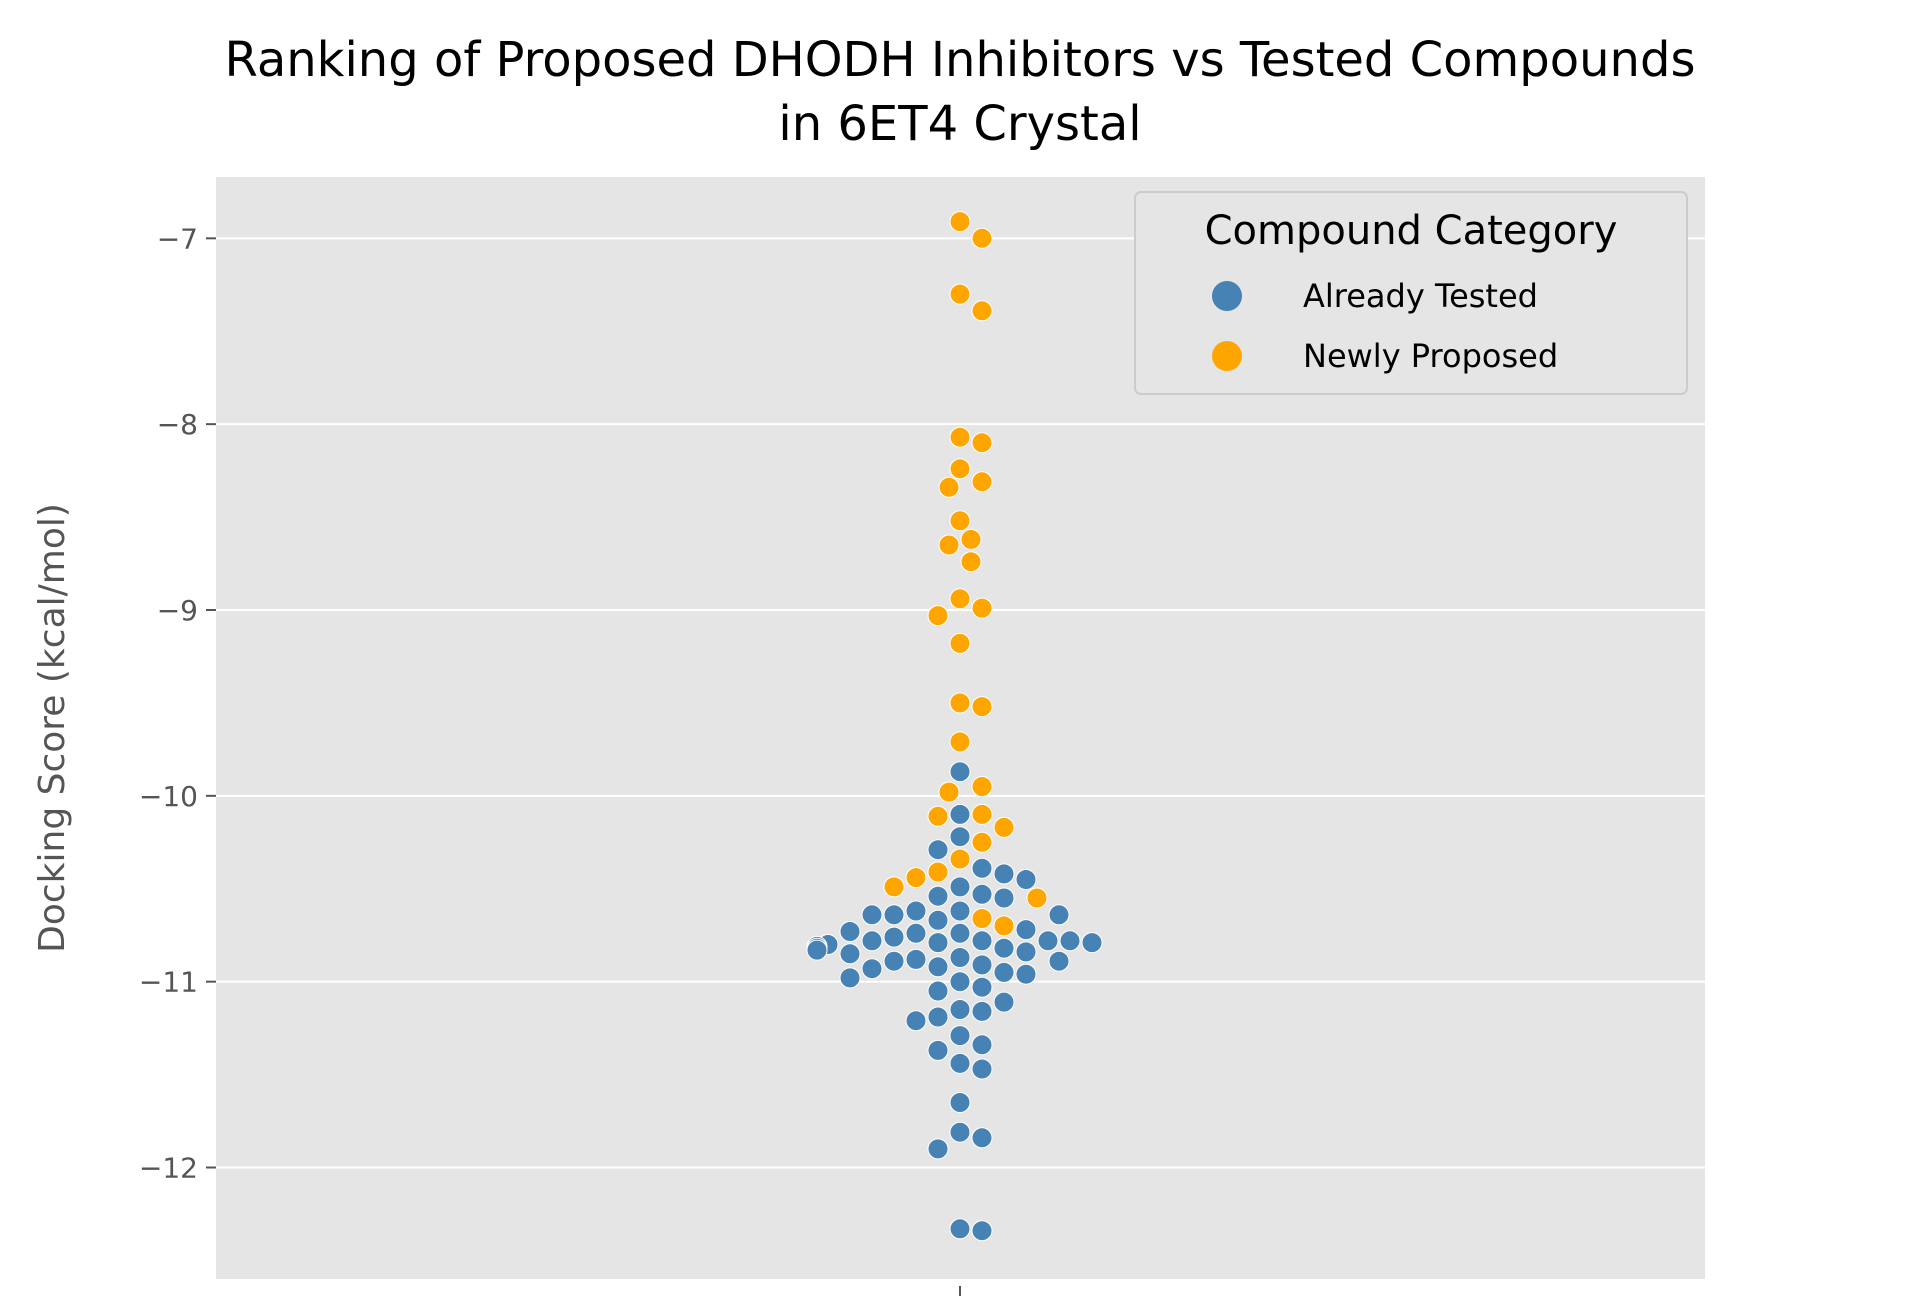 The width and height of the screenshot is (1910, 1311). What do you see at coordinates (177, 610) in the screenshot?
I see `y-tick-label: −9` at bounding box center [177, 610].